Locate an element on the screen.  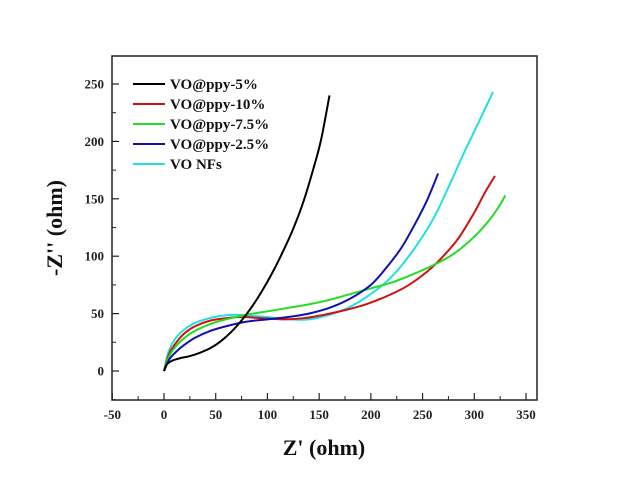
x-tick-label: 100 is located at coordinates (268, 414).